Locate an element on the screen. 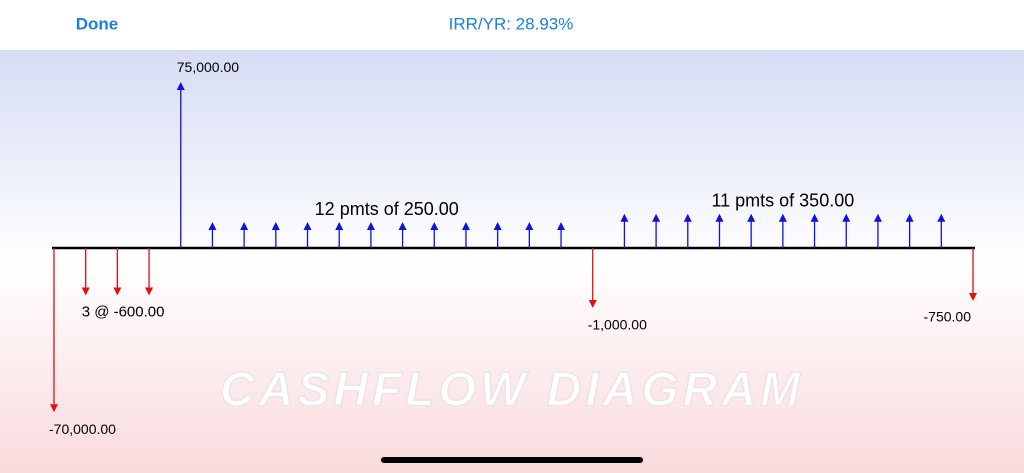 Image resolution: width=1024 pixels, height=473 pixels. done-button: Done is located at coordinates (97, 23).